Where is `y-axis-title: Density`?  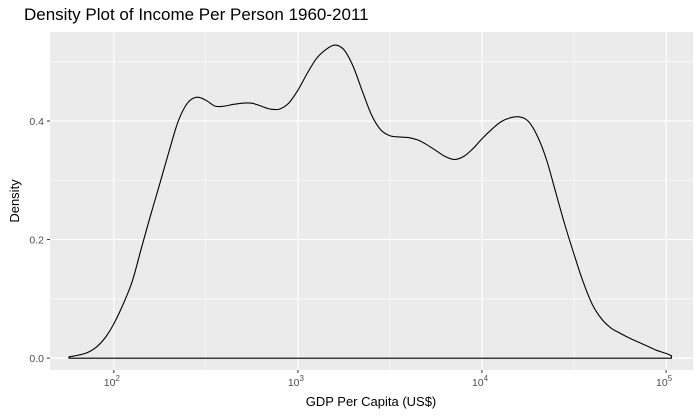
y-axis-title: Density is located at coordinates (14, 201).